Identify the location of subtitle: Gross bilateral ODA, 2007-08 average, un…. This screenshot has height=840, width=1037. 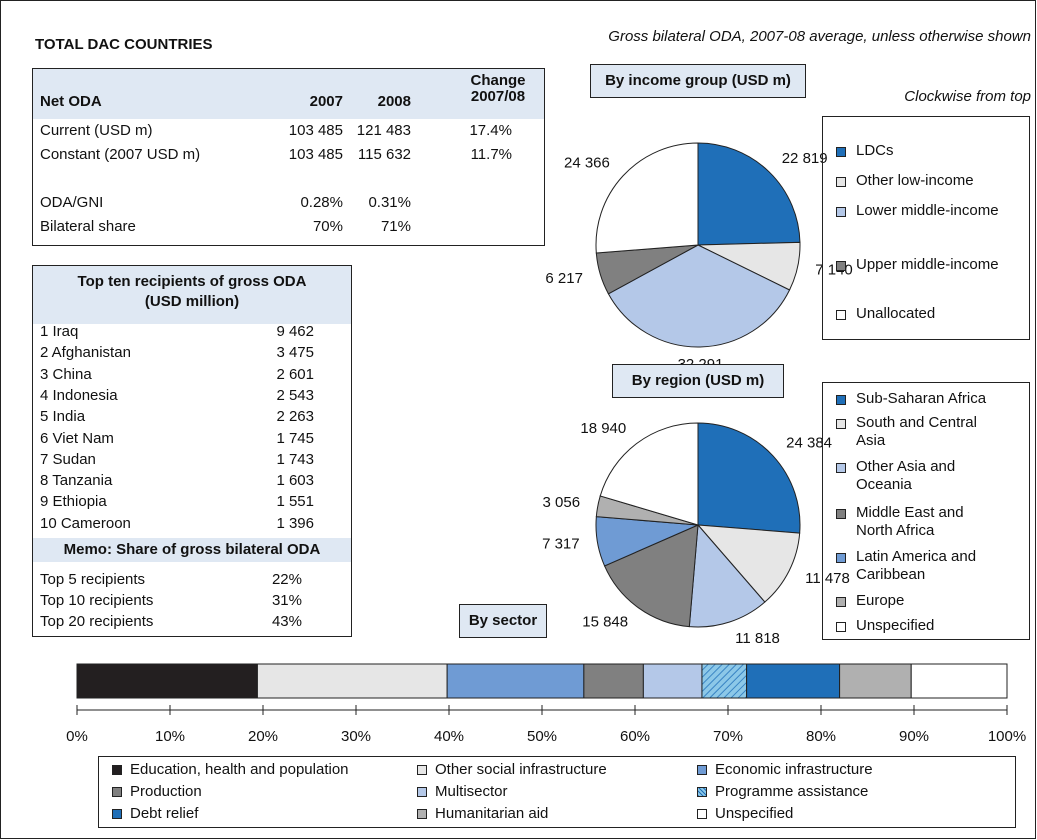
(819, 36).